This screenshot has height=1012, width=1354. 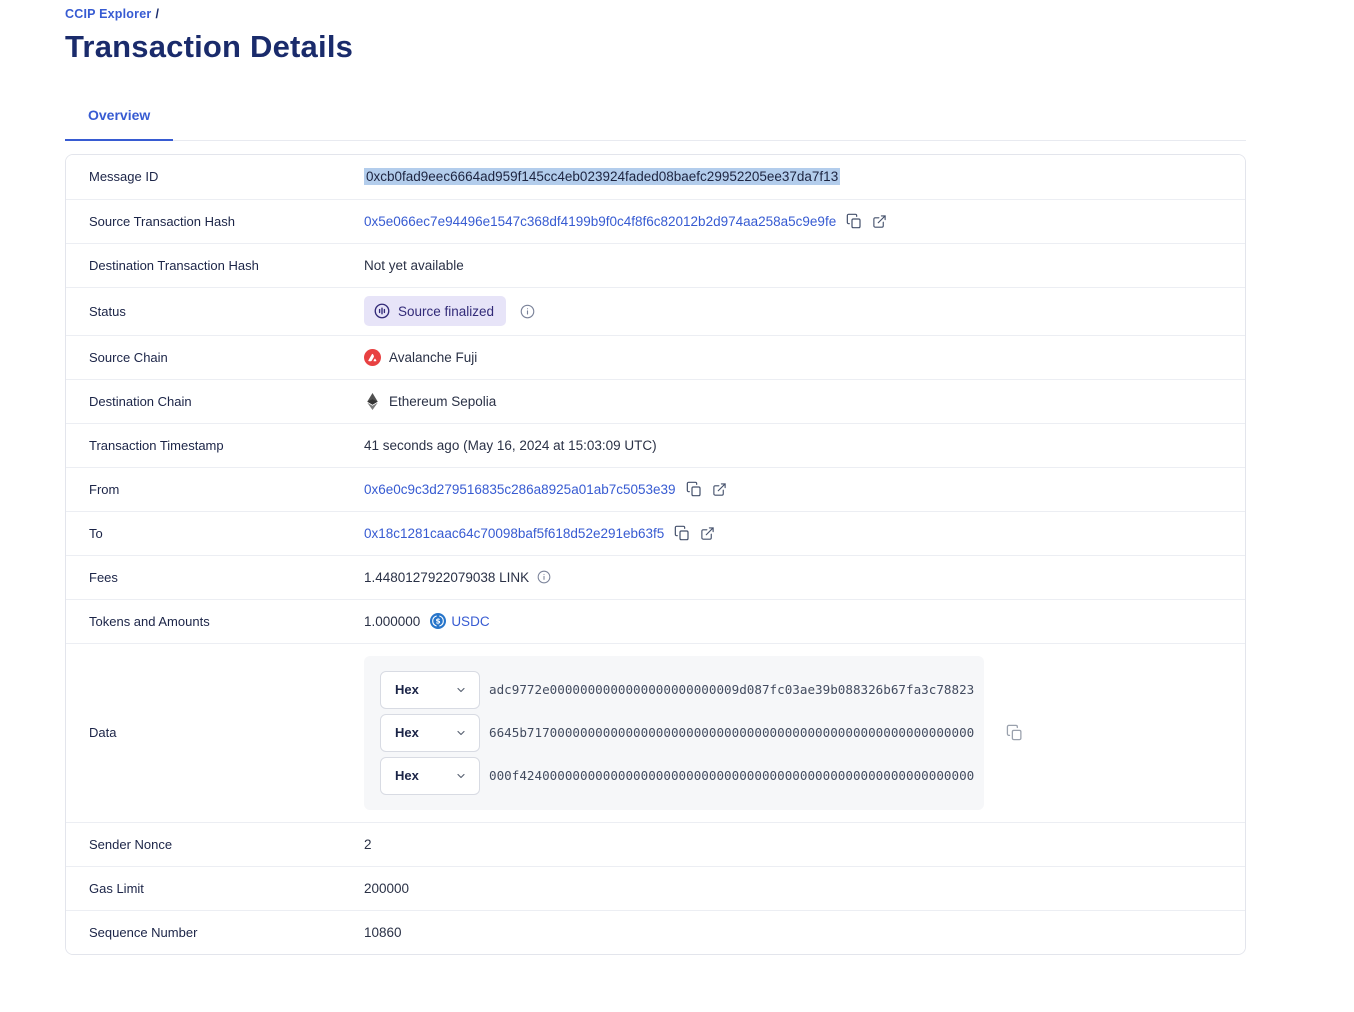 What do you see at coordinates (433, 357) in the screenshot?
I see `source-chain-name: Avalanche Fuji` at bounding box center [433, 357].